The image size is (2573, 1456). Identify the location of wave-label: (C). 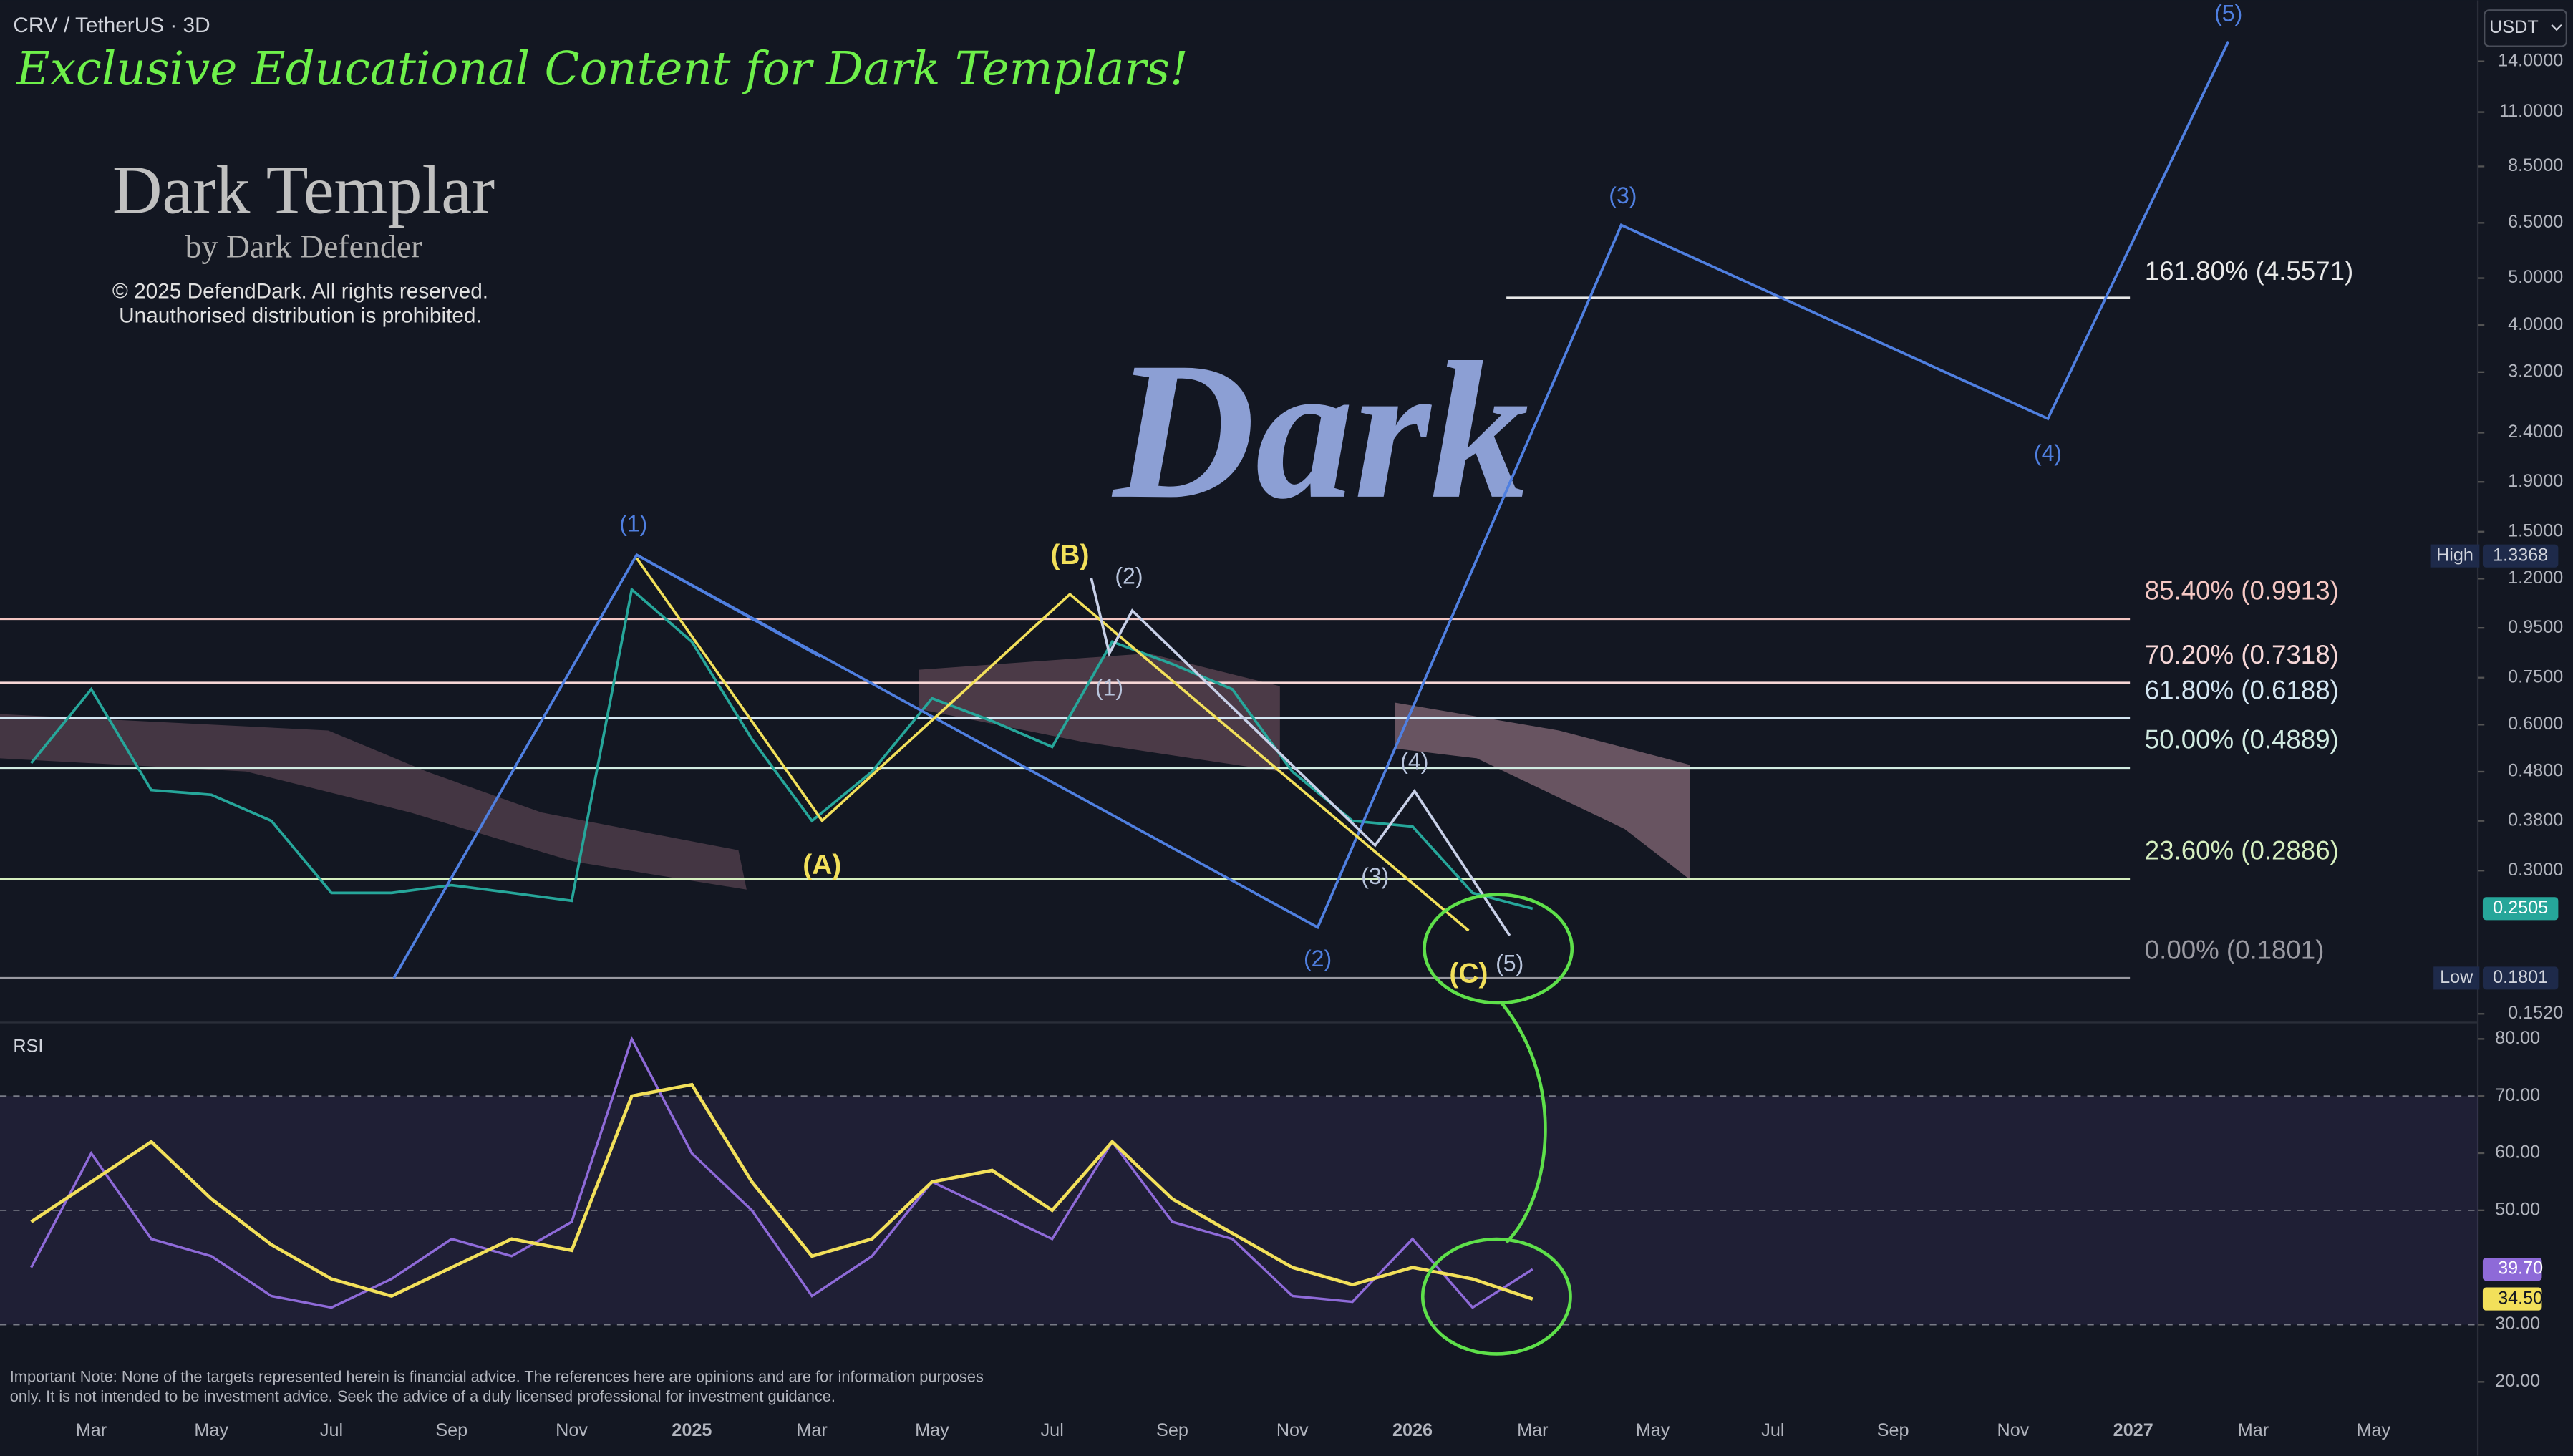
(1468, 973).